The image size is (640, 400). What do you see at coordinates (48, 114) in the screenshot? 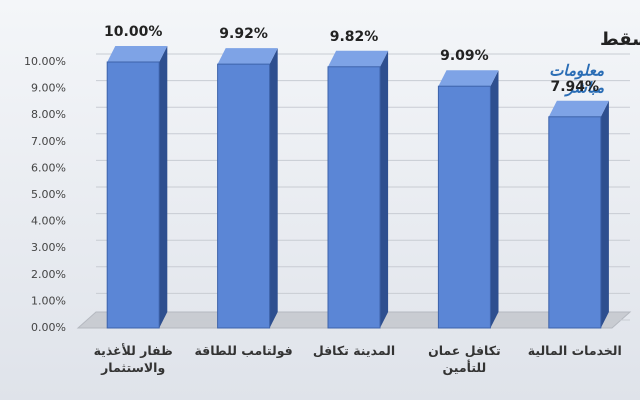
I see `y-tick-label: 8.00%` at bounding box center [48, 114].